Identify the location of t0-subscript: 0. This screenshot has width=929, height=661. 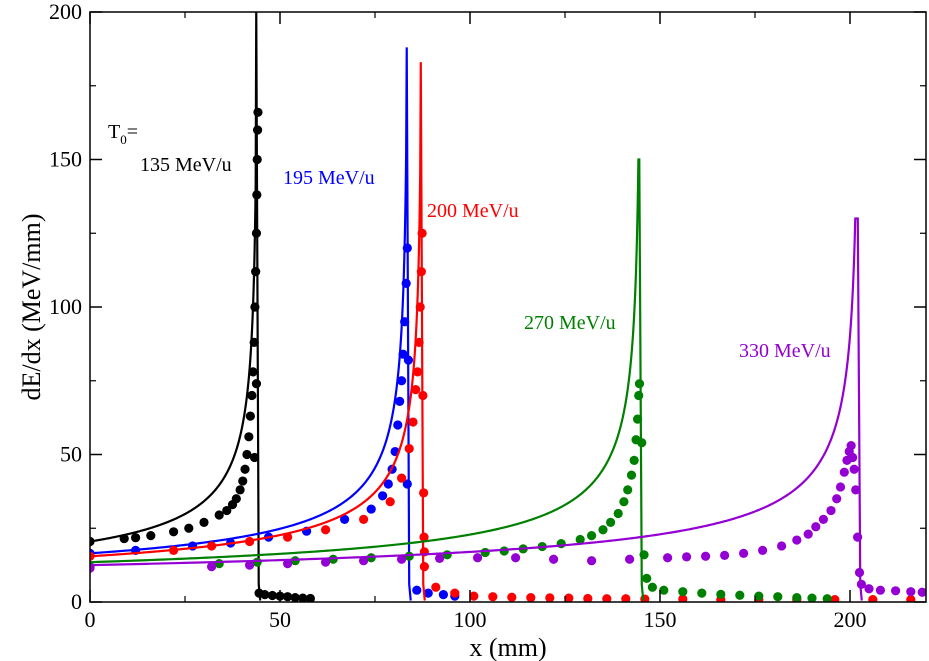
(123, 139).